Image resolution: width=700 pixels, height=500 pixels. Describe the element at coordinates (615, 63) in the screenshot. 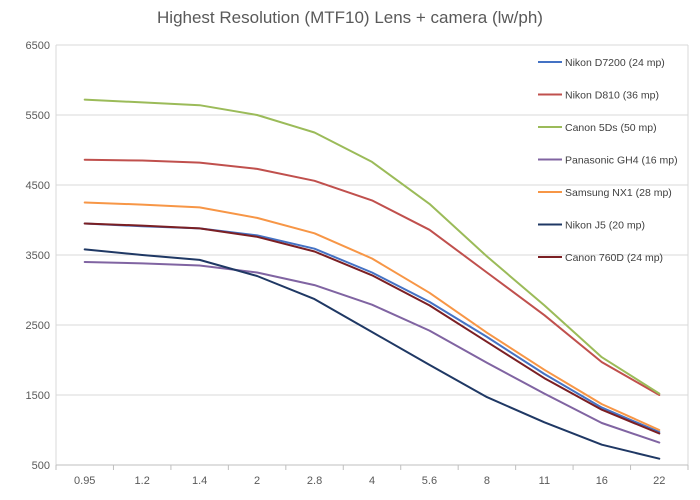

I see `legend-label: Nikon D7200 (24 mp)` at that location.